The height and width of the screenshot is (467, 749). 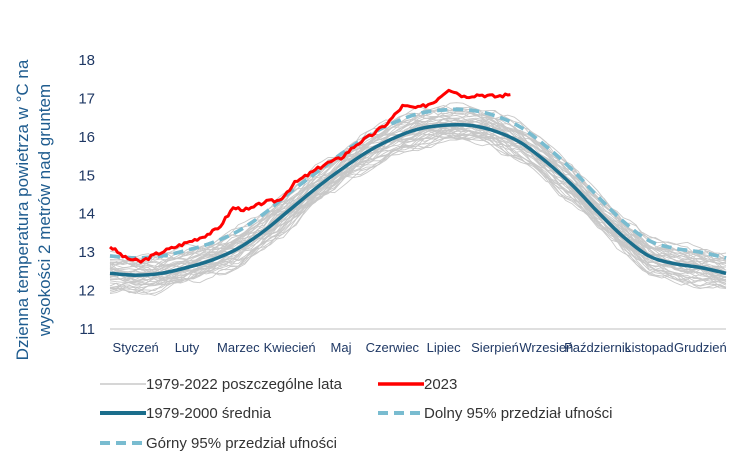 I want to click on y-tick-label: 14, so click(x=86, y=214).